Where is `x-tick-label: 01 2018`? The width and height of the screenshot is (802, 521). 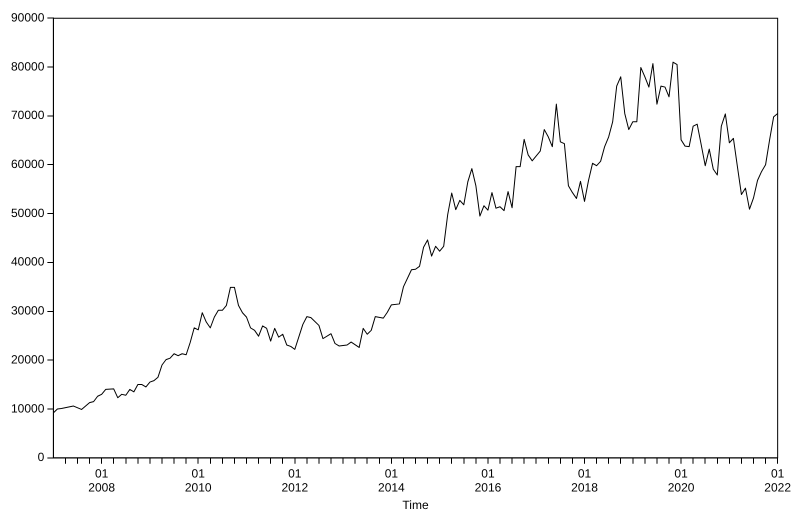
x-tick-label: 01 2018 is located at coordinates (584, 480).